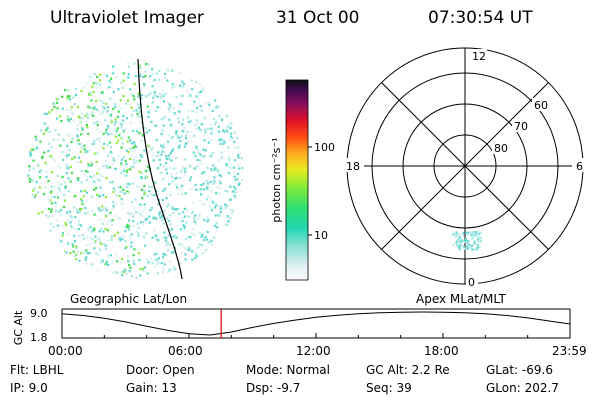 This screenshot has width=600, height=400. I want to click on auroral-oval-speckle, so click(467, 241).